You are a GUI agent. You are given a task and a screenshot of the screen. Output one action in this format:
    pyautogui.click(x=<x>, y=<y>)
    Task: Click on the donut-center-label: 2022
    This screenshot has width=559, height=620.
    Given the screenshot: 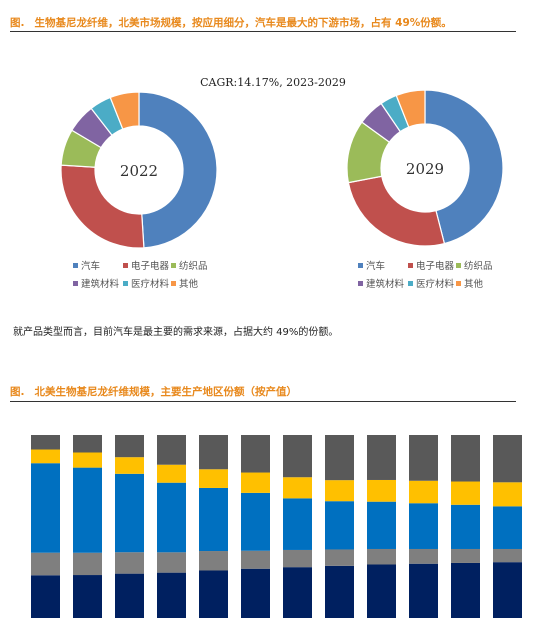 What is the action you would take?
    pyautogui.click(x=139, y=171)
    